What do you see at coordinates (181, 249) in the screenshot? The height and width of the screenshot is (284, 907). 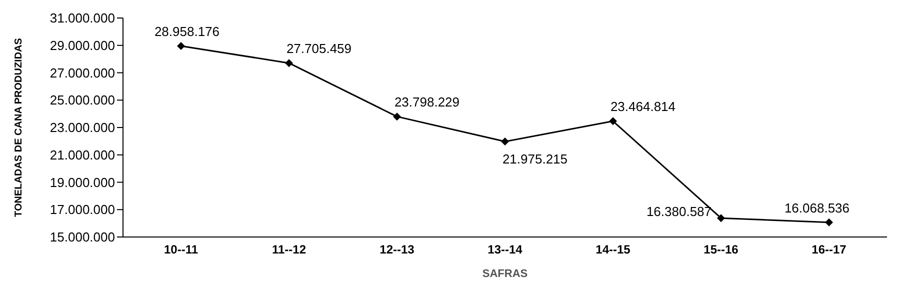 I see `x-tick-label: 10--11` at bounding box center [181, 249].